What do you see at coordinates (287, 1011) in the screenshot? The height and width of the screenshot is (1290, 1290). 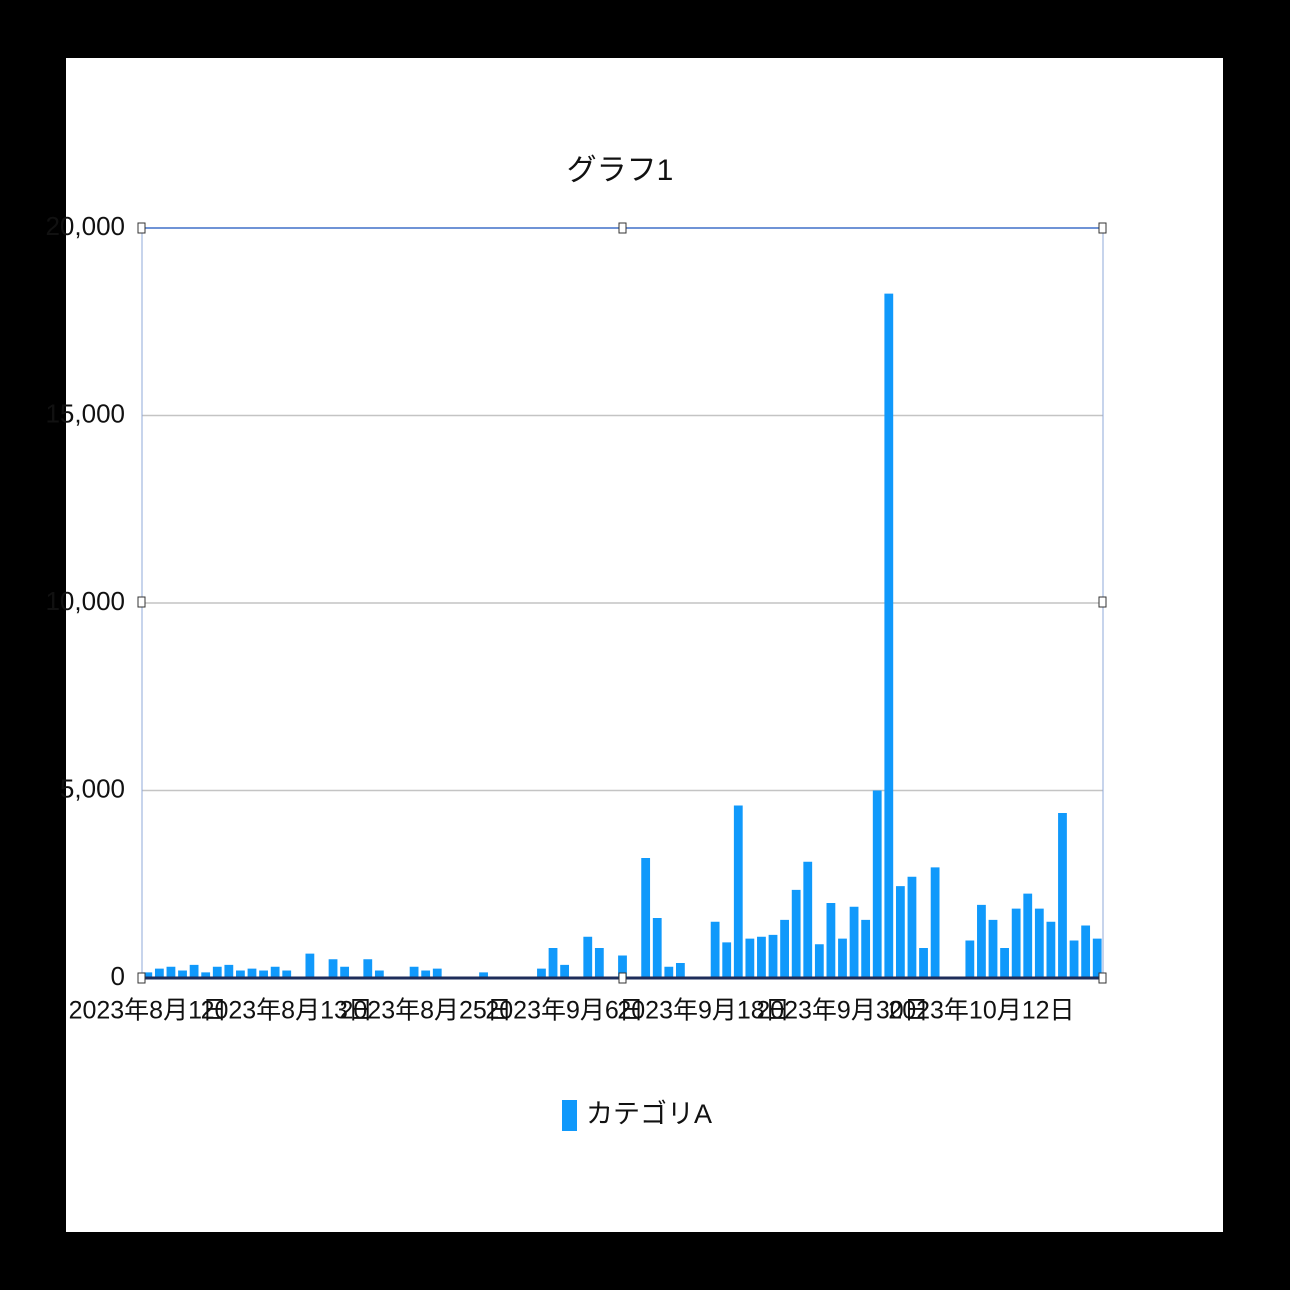 I see `x-tick-label: 2023年8月13日` at bounding box center [287, 1011].